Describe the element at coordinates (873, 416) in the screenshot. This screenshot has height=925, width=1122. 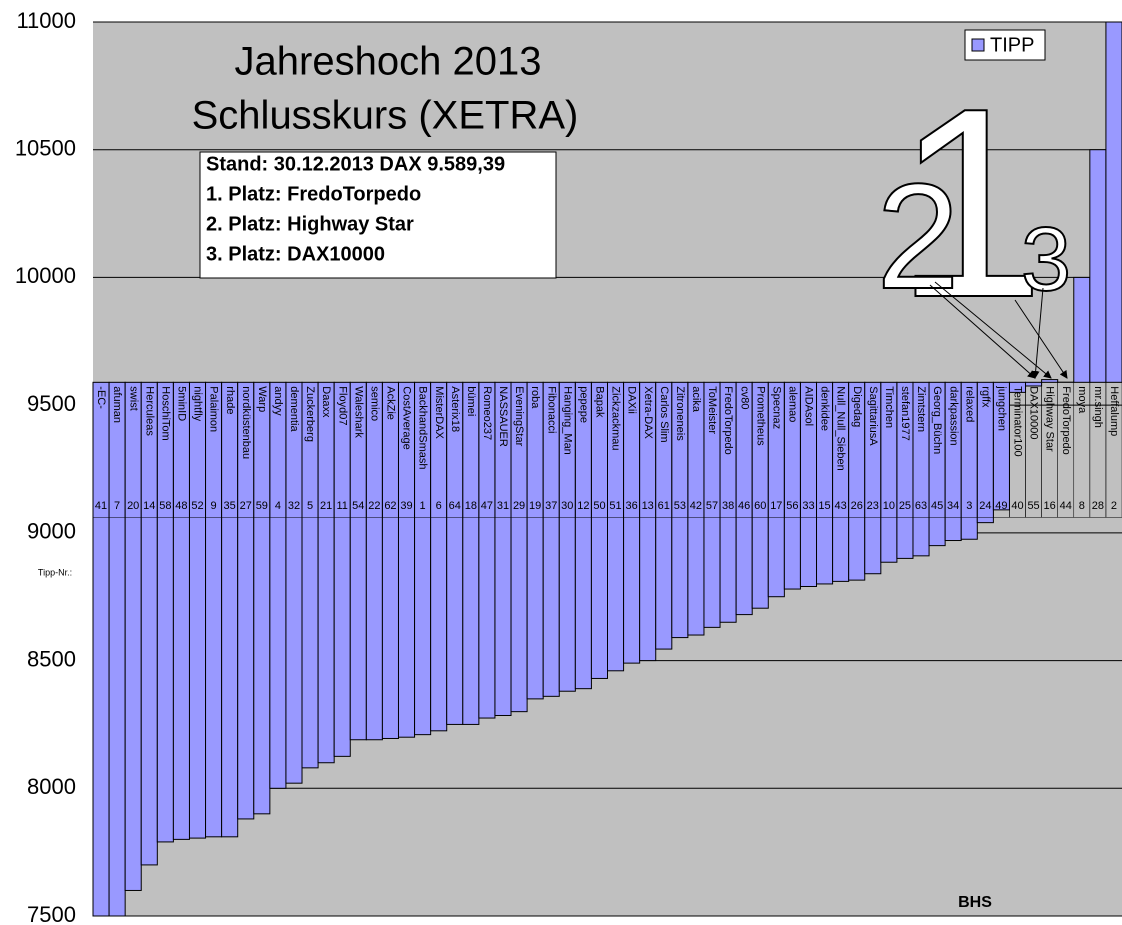
I see `x-tick-label: SagittariusA` at that location.